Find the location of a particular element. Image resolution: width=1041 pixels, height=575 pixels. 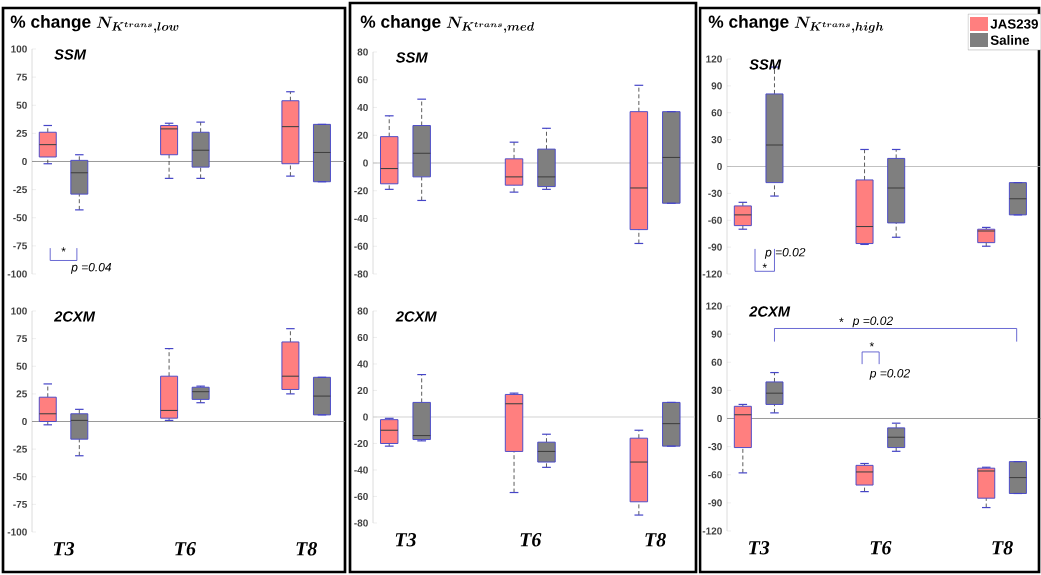

chart-title: $\mbox{\% change}\ N_{K^{trans},med}$ is located at coordinates (447, 24).